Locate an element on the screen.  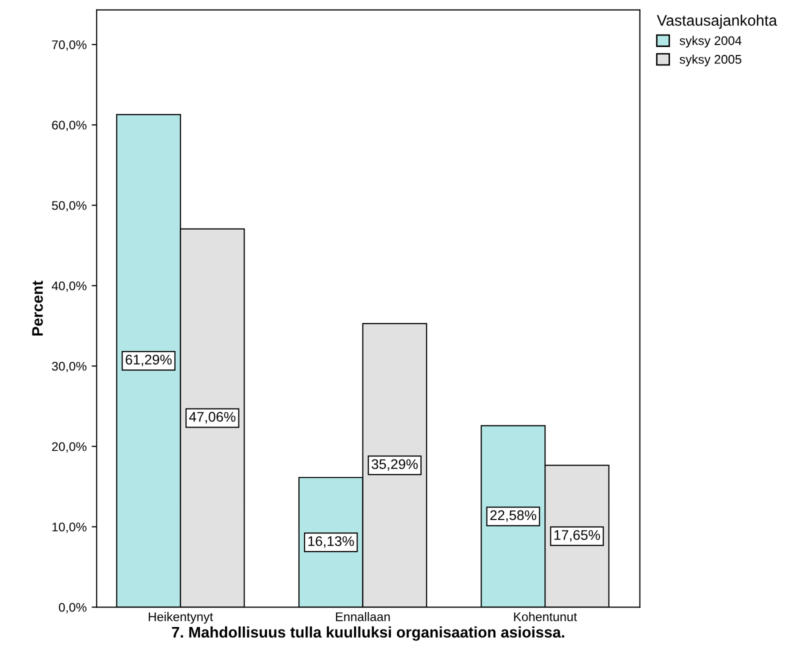
y-tick-label: 10,0% is located at coordinates (69, 527).